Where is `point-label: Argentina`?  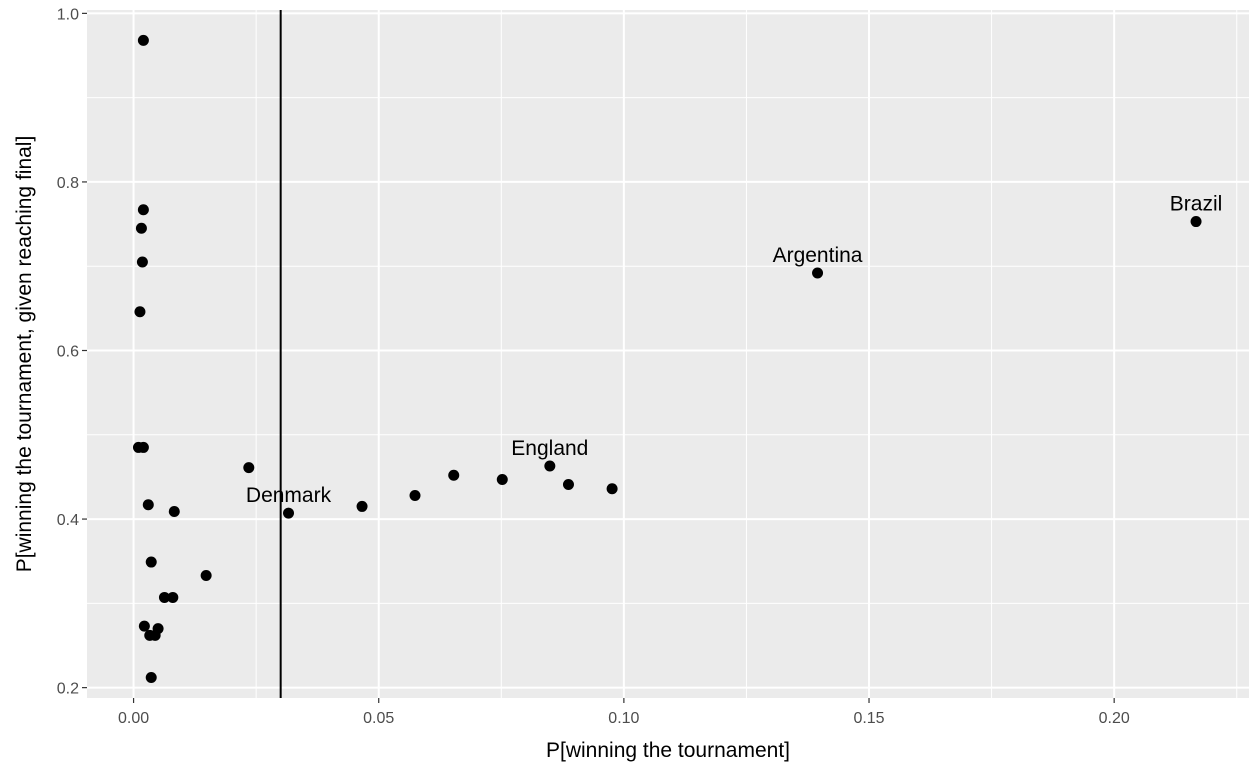
point-label: Argentina is located at coordinates (818, 255).